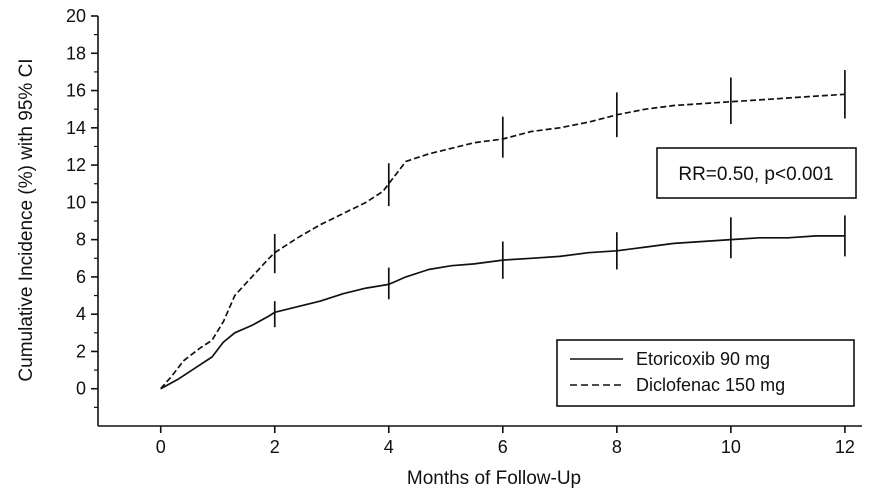 The height and width of the screenshot is (493, 871). What do you see at coordinates (76, 128) in the screenshot?
I see `y-tick-label: 14` at bounding box center [76, 128].